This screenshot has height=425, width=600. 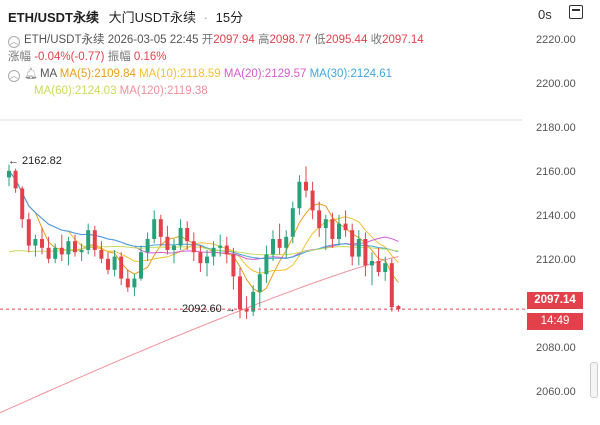 I want to click on symbol-title: ETH/USDT永续 大门USDT永续 · 15分, so click(x=125, y=16).